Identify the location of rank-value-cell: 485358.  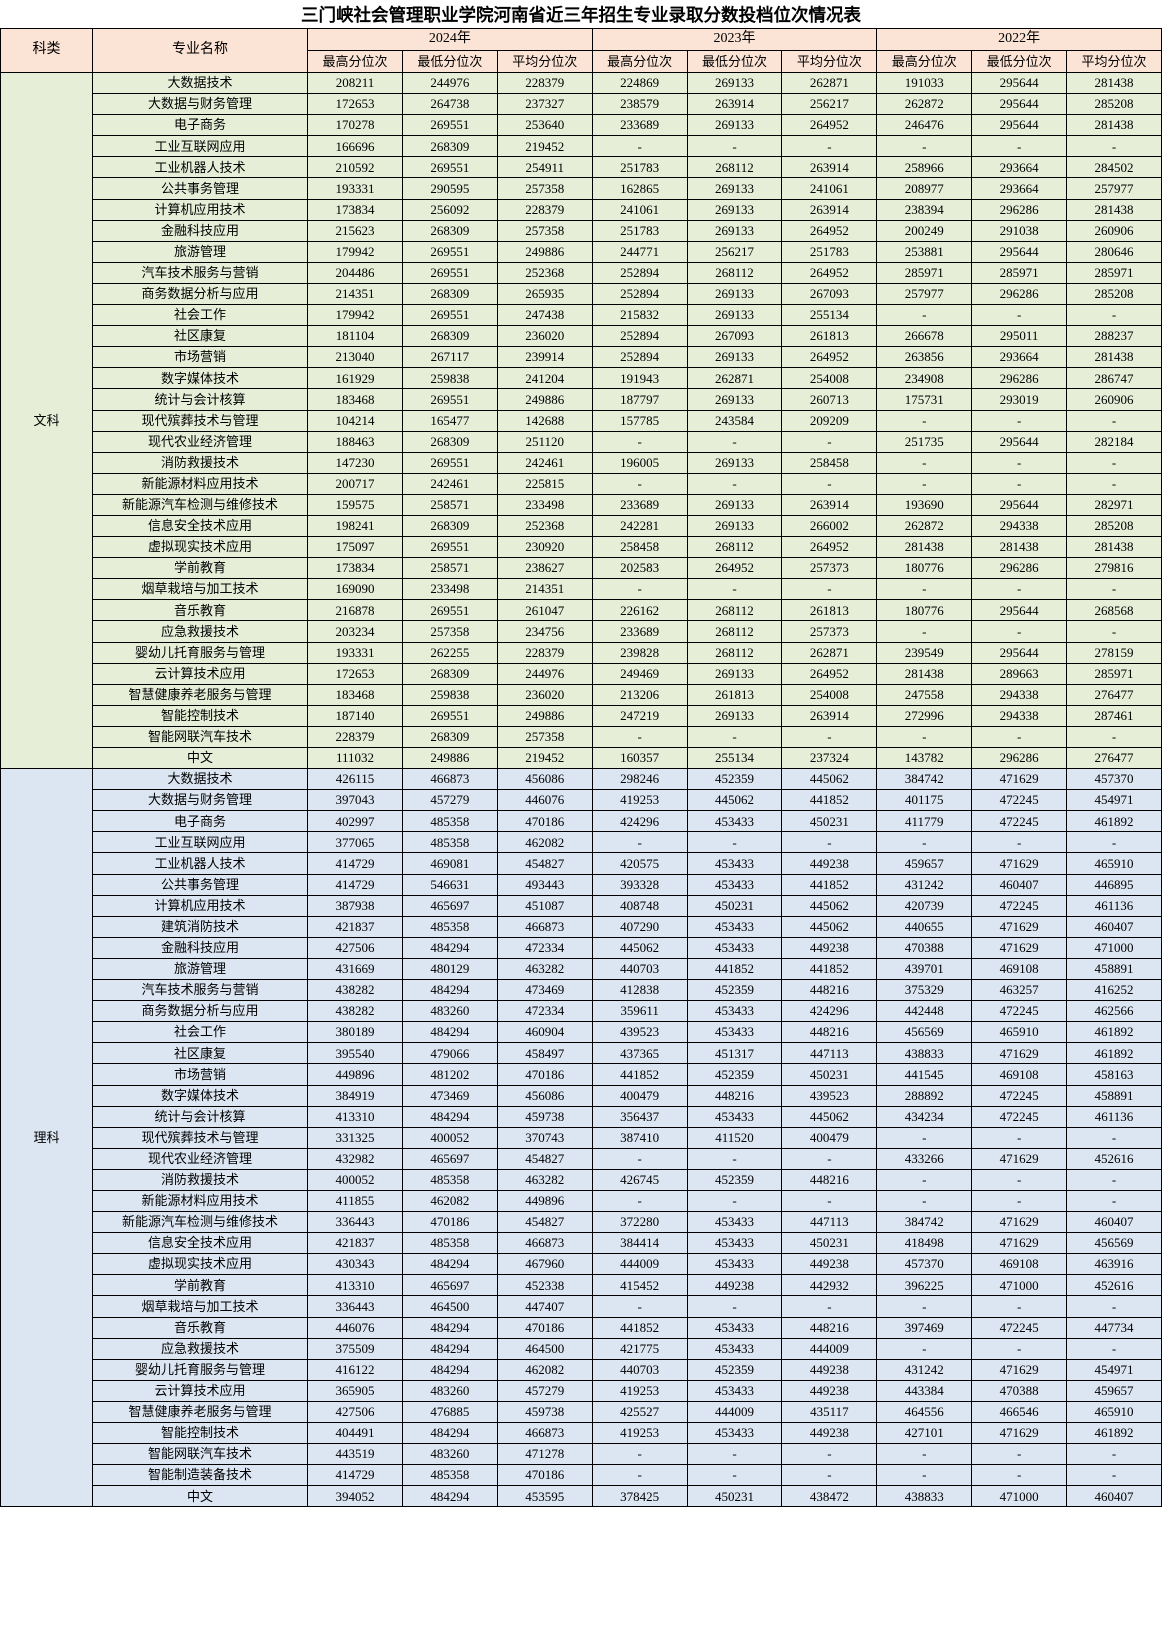
(449, 1243).